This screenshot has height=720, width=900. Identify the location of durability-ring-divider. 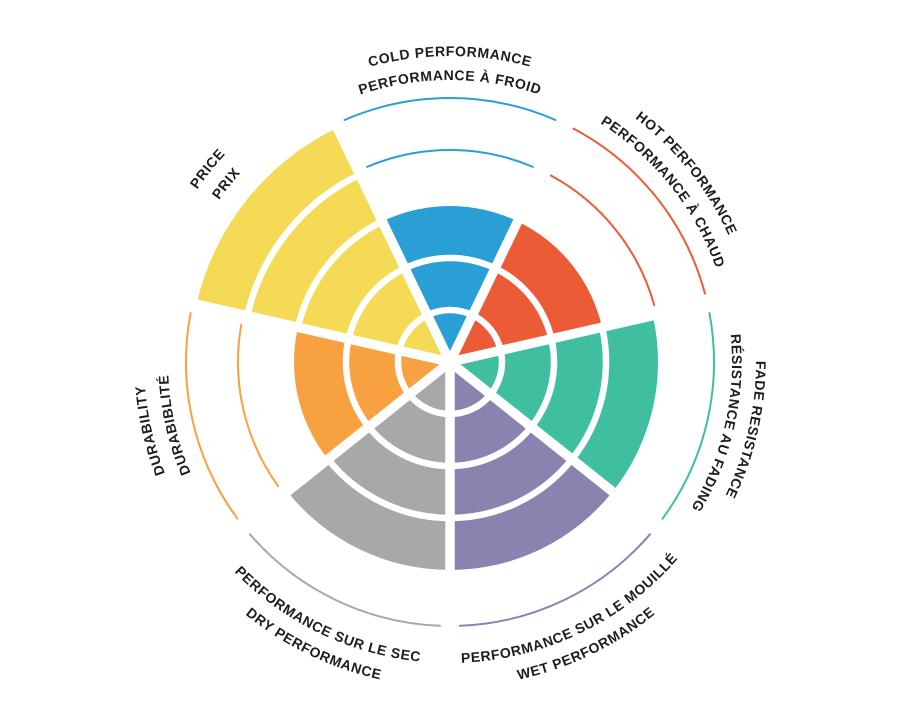
(357, 383).